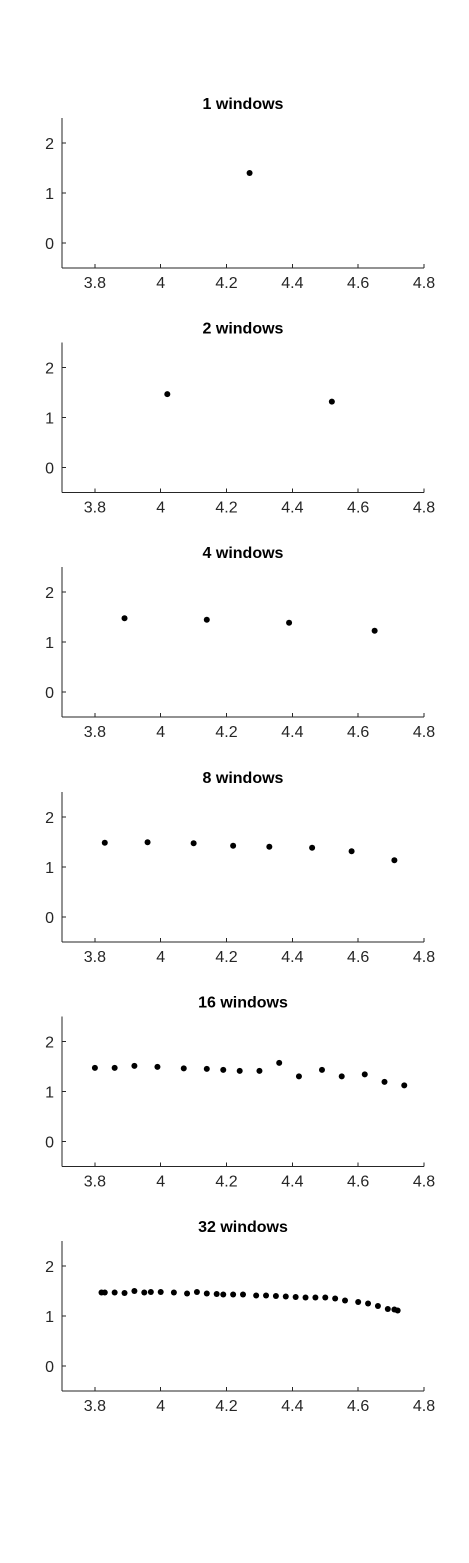 This screenshot has height=1563, width=469. Describe the element at coordinates (243, 329) in the screenshot. I see `subplot-title: 2 windows` at that location.